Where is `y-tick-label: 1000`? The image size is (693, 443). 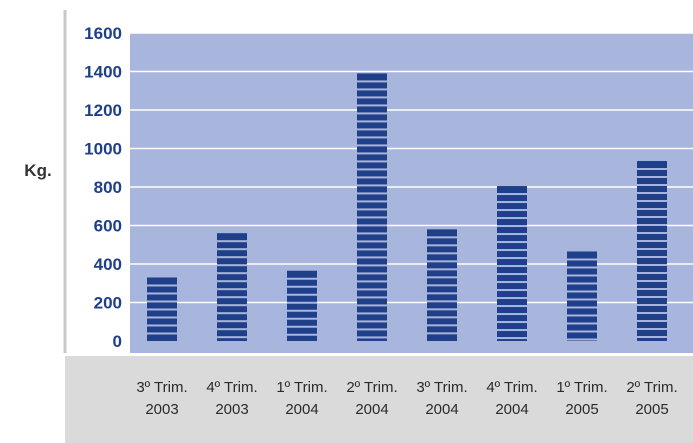 y-tick-label: 1000 is located at coordinates (103, 149).